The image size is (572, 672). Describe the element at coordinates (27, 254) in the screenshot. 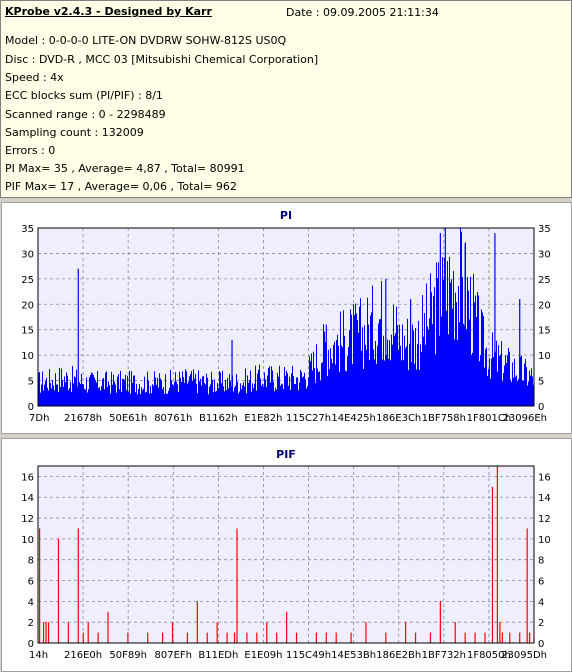

I see `y-tick-label: 30` at that location.